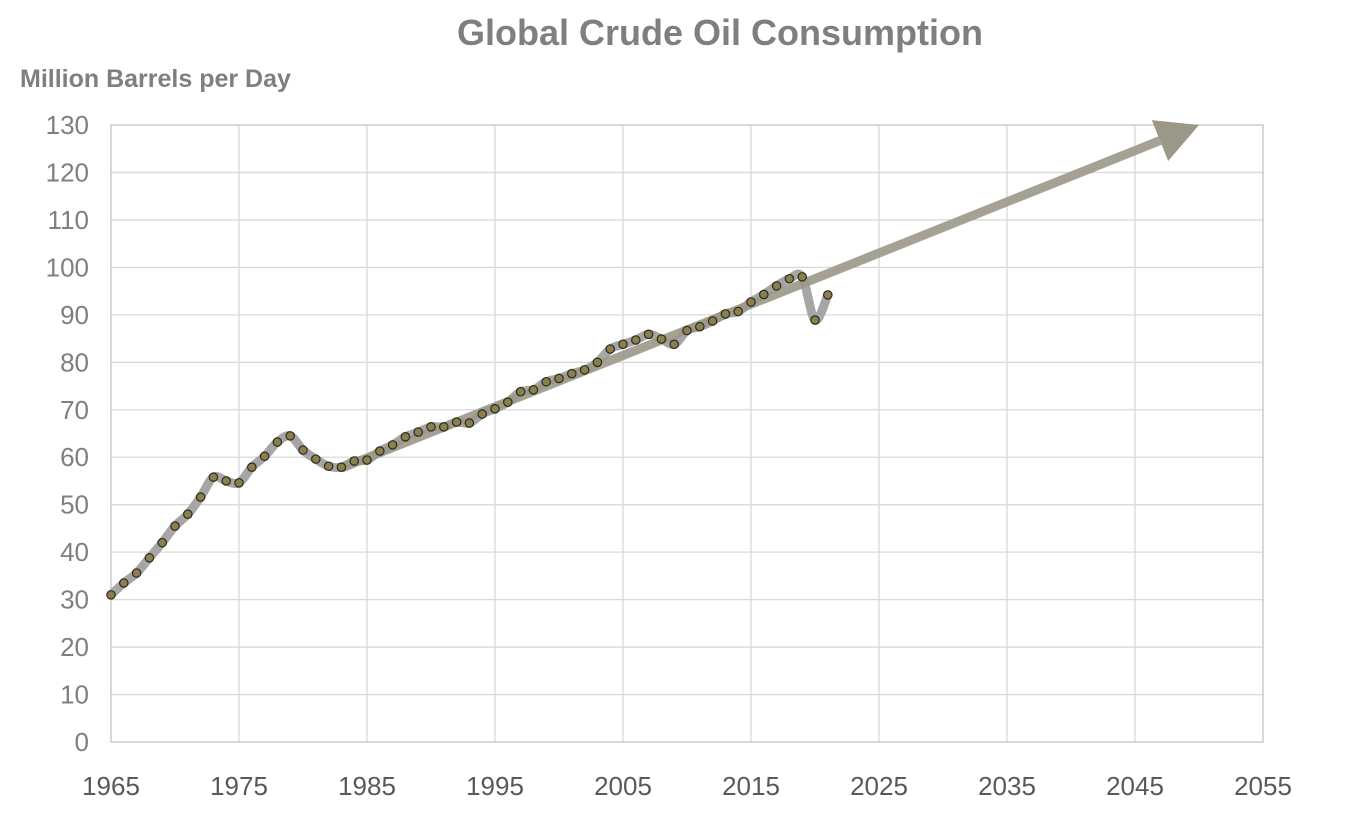 The image size is (1357, 816). Describe the element at coordinates (1007, 786) in the screenshot. I see `x-tick-label: 2035` at that location.